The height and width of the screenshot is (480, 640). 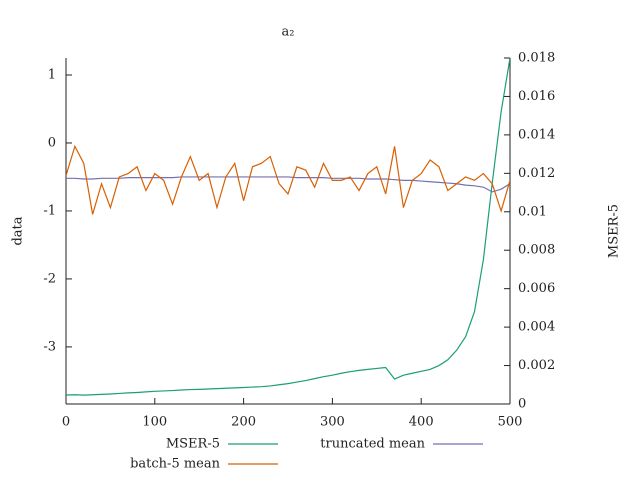 What do you see at coordinates (154, 422) in the screenshot?
I see `x-tick-label: 100` at bounding box center [154, 422].